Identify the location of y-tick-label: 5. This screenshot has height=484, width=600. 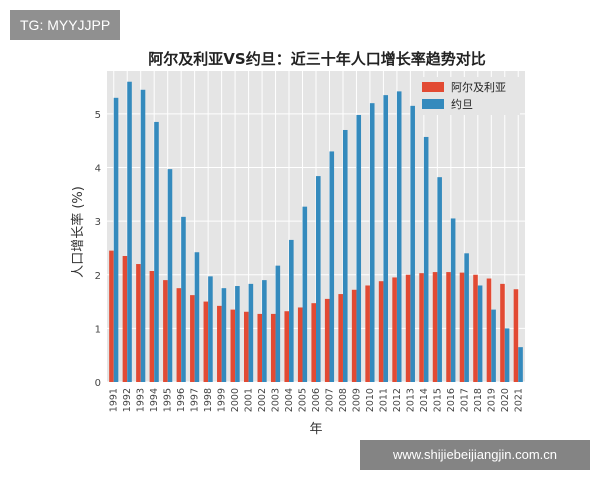
(98, 115).